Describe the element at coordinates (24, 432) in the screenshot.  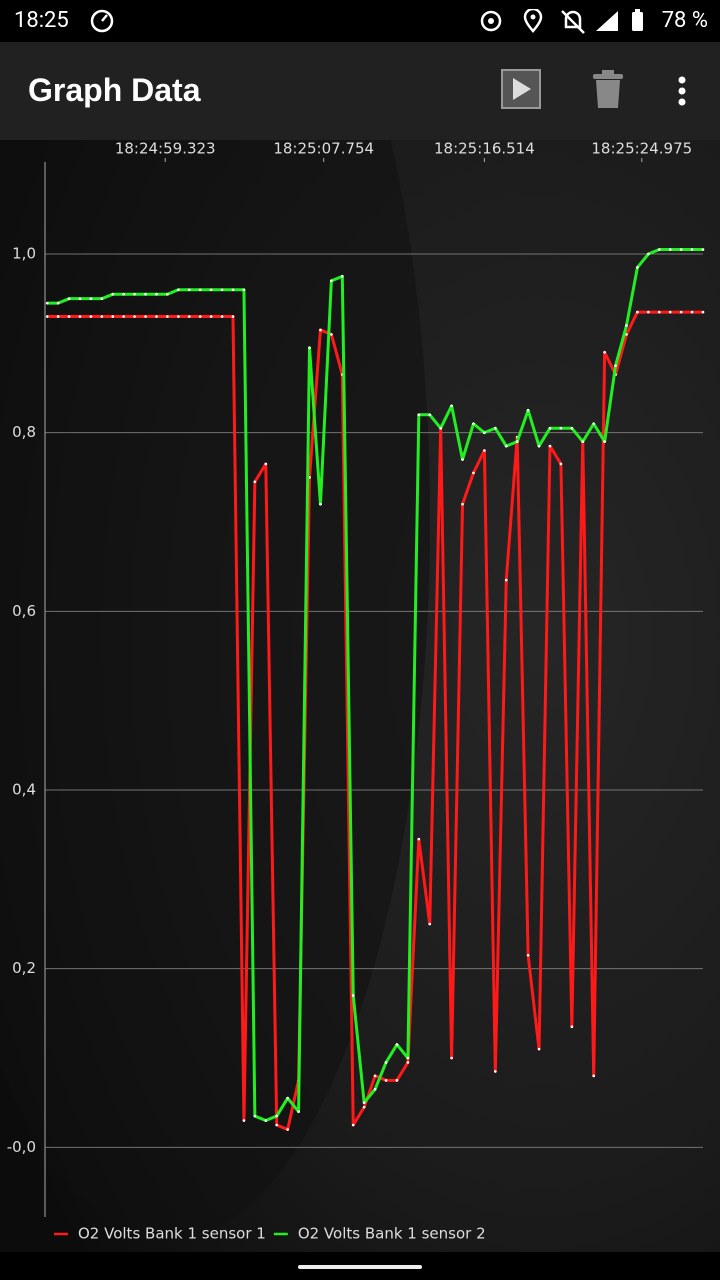
I see `y-tick-label: 0,8` at that location.